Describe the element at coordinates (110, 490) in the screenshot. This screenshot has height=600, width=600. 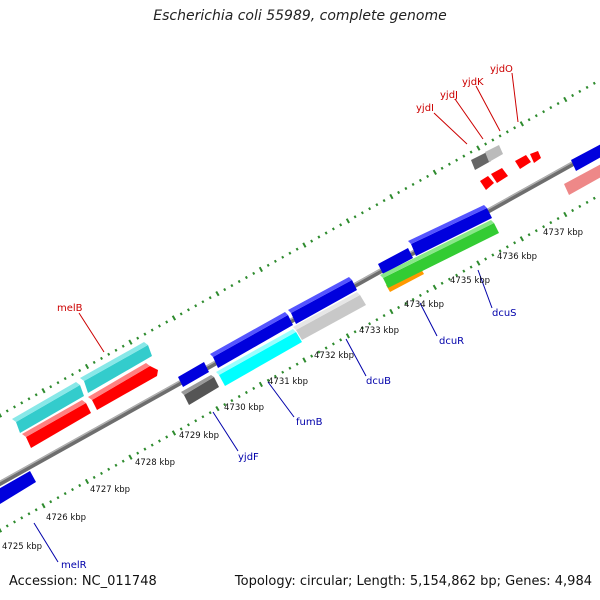
I see `tick-label-4727: 4727 kbp` at that location.